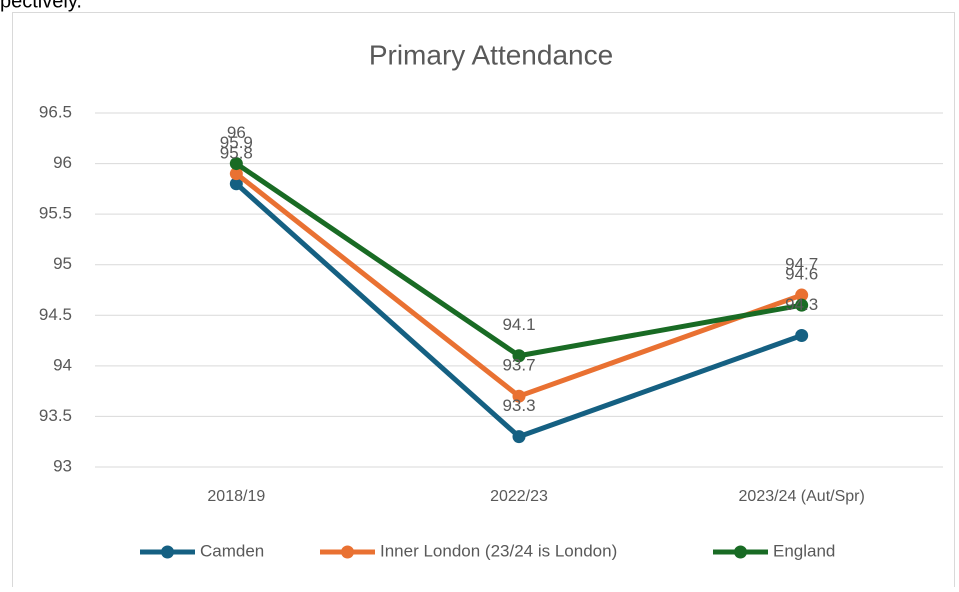 The height and width of the screenshot is (592, 959). What do you see at coordinates (498, 550) in the screenshot?
I see `legend-label: Inner London (23/24 is London)` at bounding box center [498, 550].